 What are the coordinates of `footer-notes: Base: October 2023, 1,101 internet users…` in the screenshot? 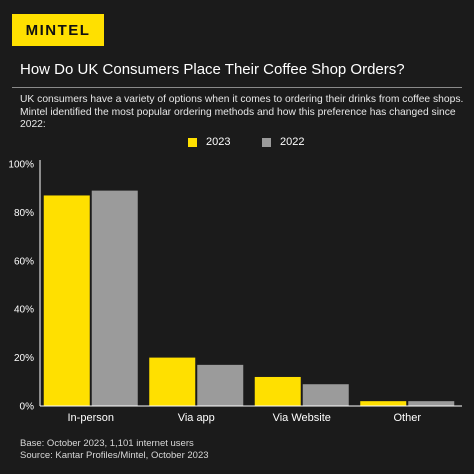 It's located at (114, 450).